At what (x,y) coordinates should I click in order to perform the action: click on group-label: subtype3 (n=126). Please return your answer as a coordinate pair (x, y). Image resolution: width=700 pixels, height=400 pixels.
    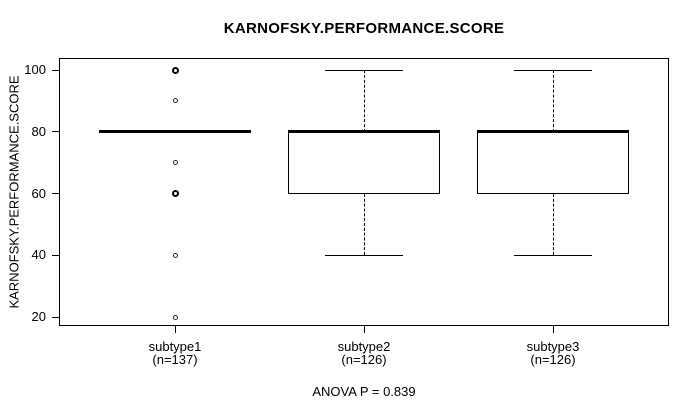
    Looking at the image, I should click on (553, 353).